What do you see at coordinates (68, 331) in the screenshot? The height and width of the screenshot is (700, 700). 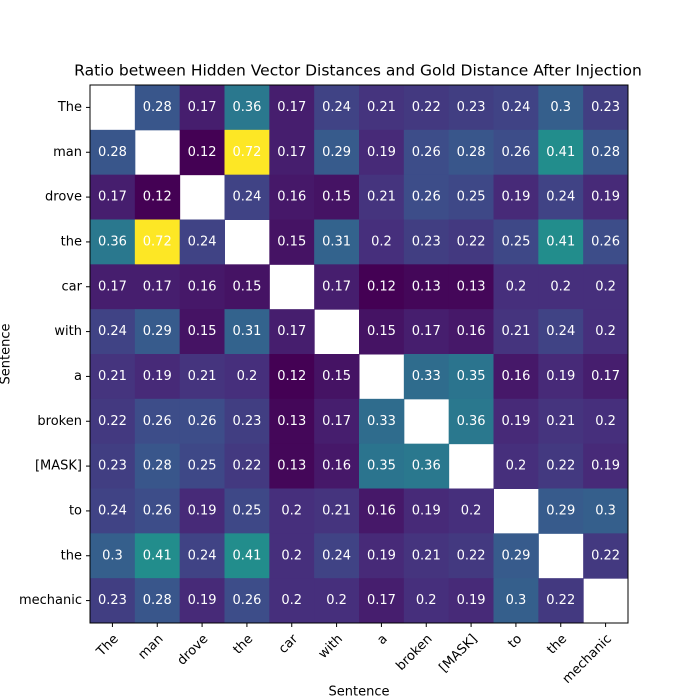 I see `y-tick-label: with` at bounding box center [68, 331].